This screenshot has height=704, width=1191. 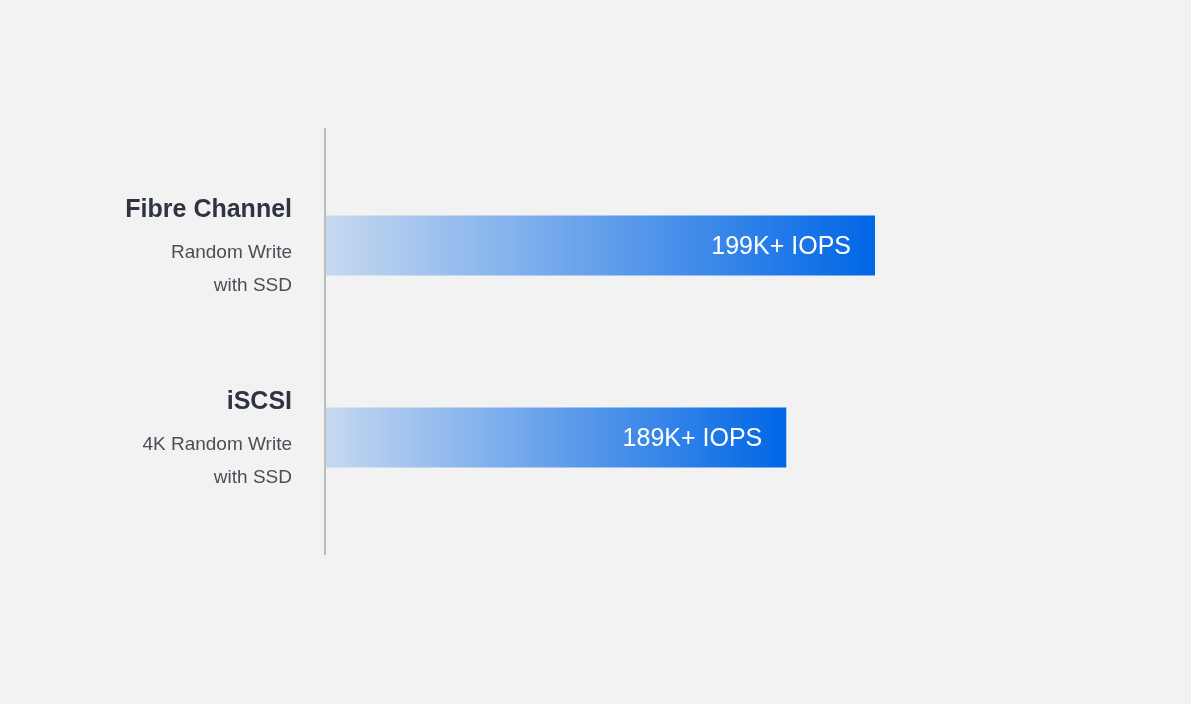 I want to click on data-label: 199K+ IOPS, so click(x=781, y=245).